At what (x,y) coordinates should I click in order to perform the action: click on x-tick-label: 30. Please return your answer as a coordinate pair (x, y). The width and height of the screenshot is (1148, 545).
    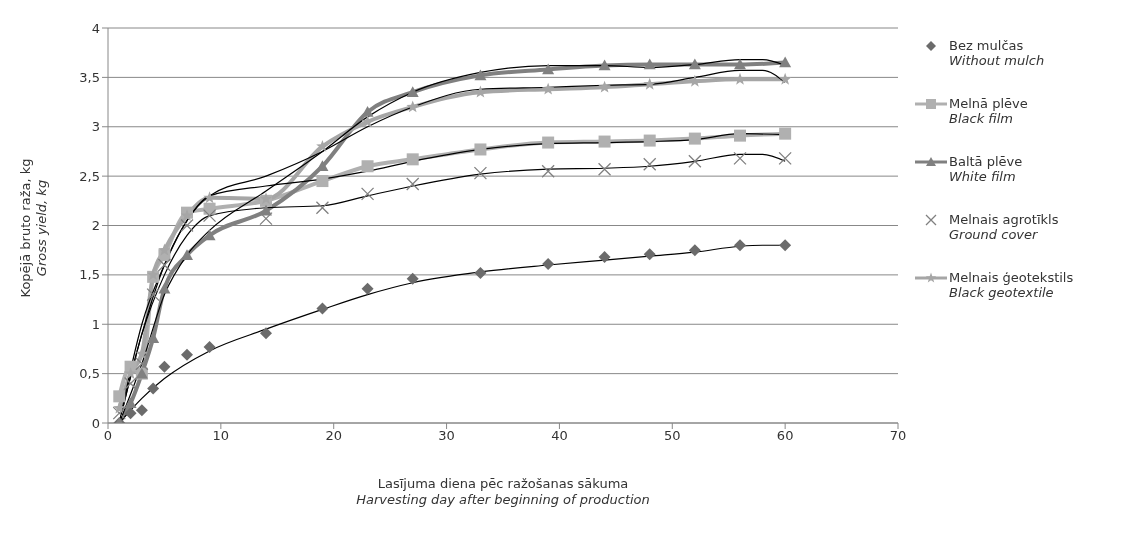
    Looking at the image, I should click on (446, 436).